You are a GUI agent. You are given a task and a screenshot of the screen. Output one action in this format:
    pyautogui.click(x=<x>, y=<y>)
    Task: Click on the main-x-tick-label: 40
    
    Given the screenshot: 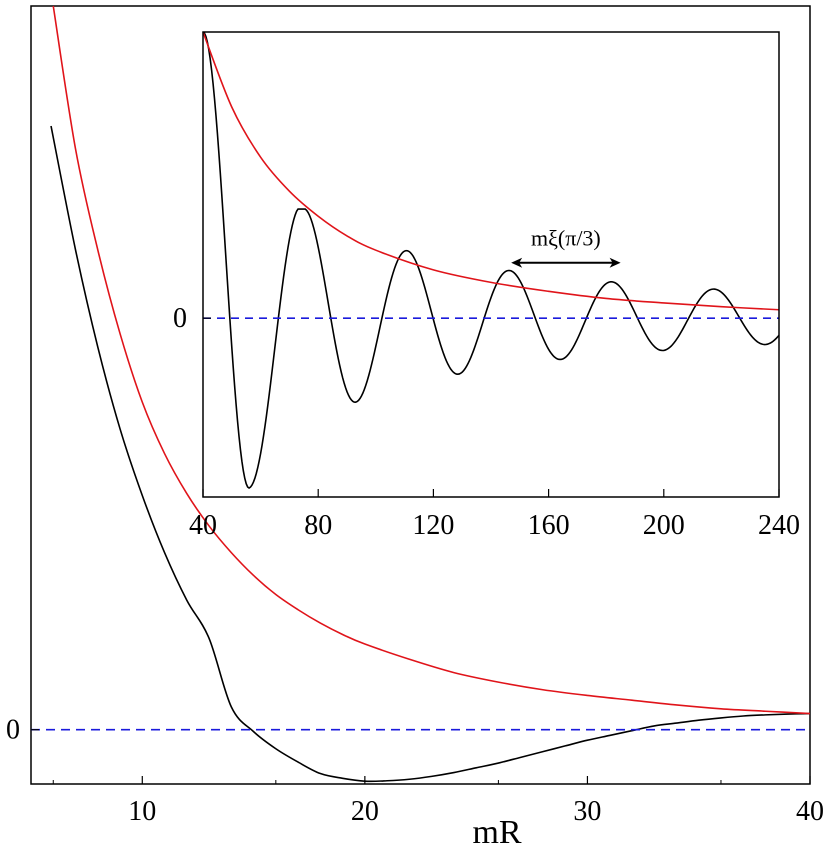 What is the action you would take?
    pyautogui.click(x=810, y=811)
    